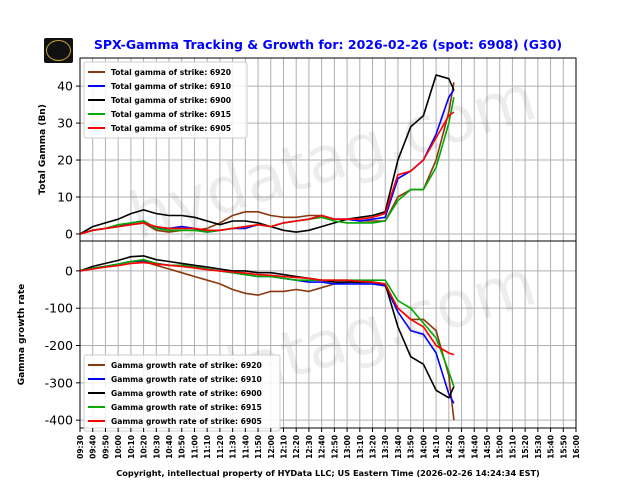  I want to click on y-tick-label: 10, so click(65, 197).